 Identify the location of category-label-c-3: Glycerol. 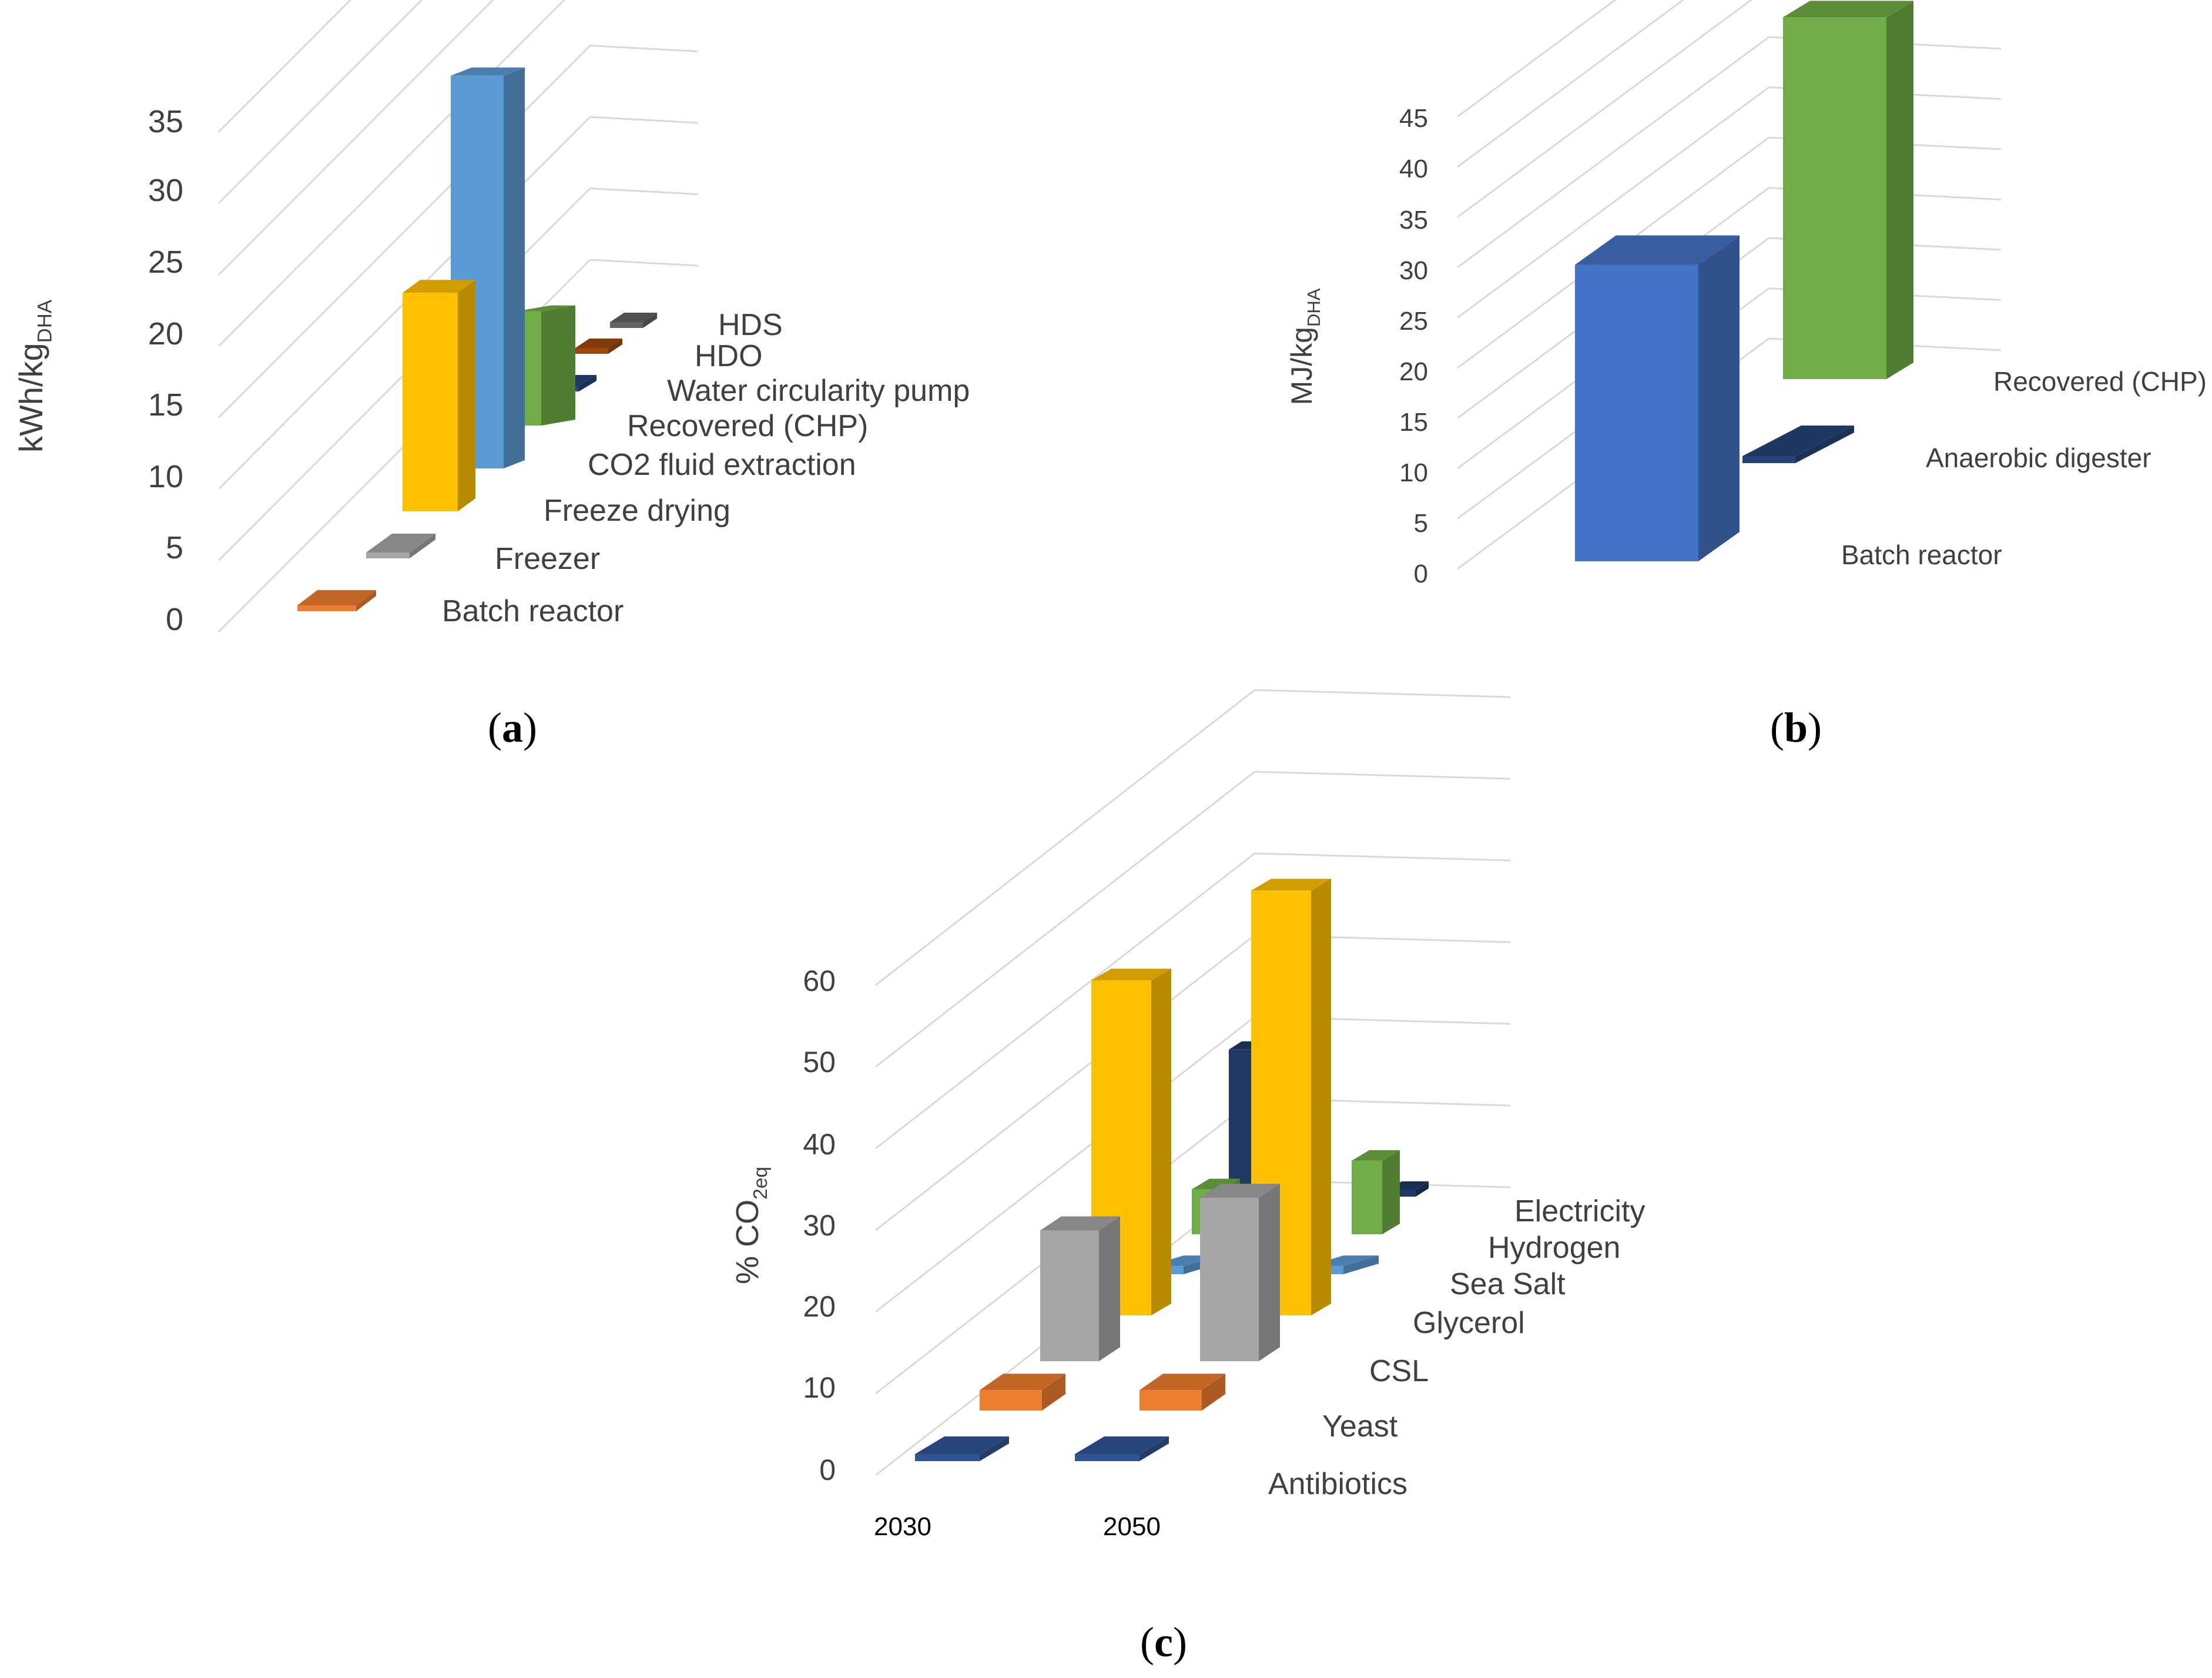
(1469, 1323).